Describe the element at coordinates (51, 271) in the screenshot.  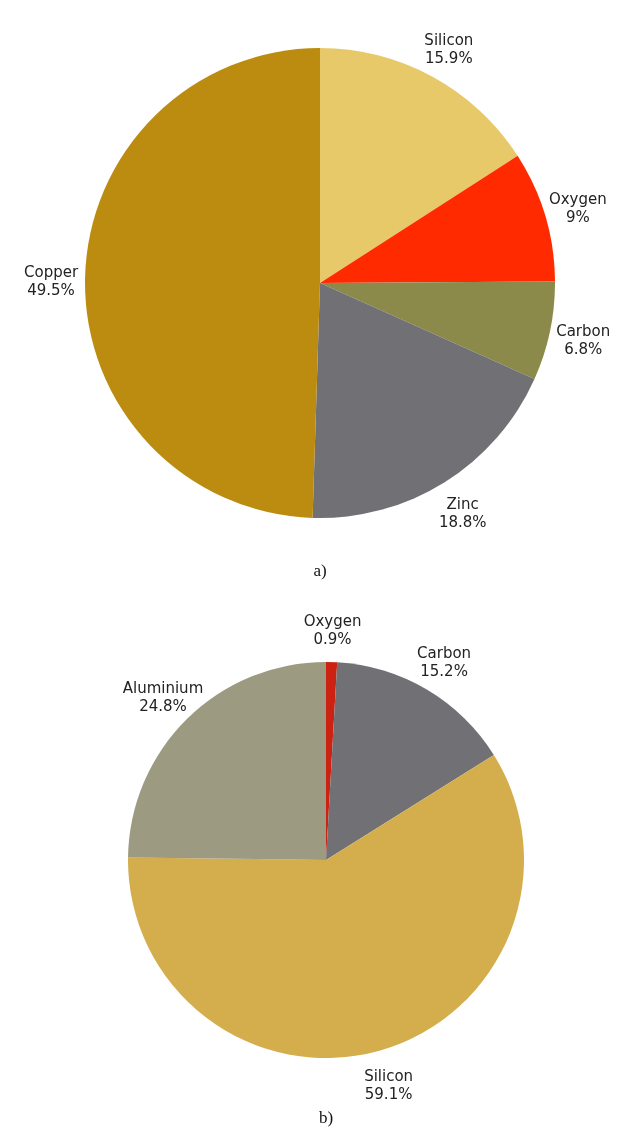
I see `slice-label: Copper` at that location.